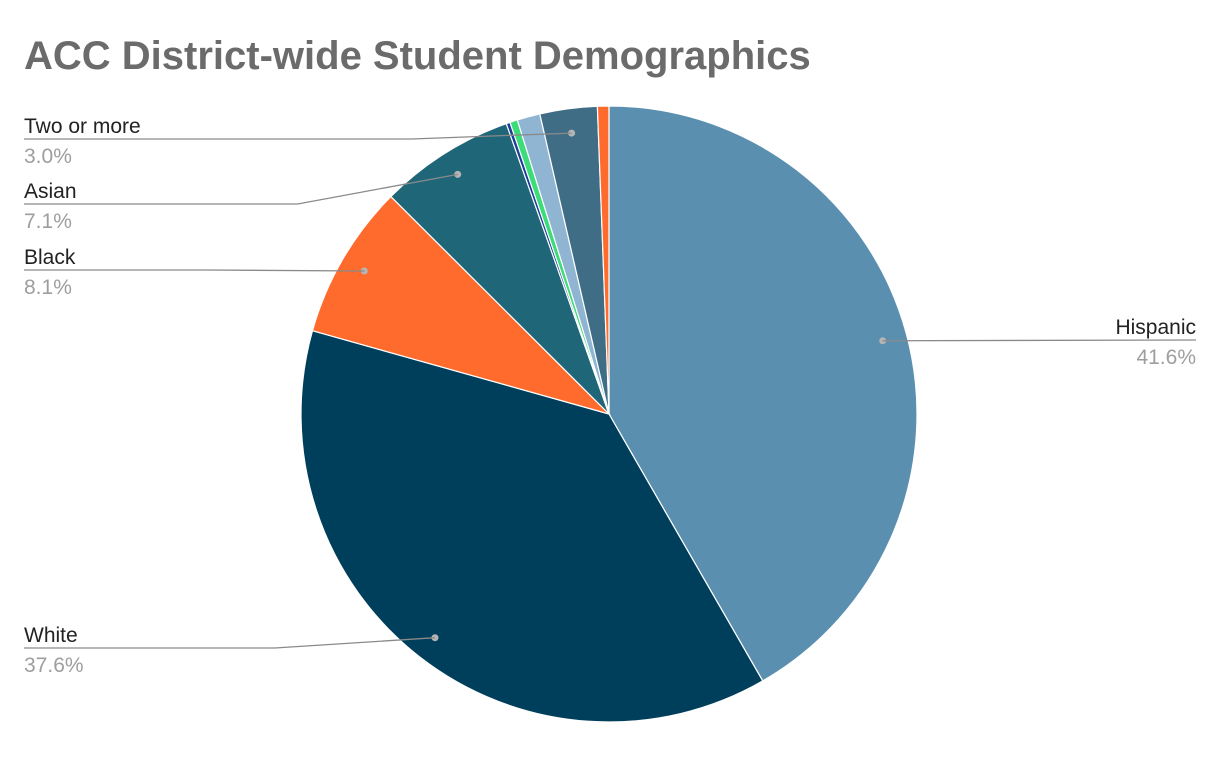  Describe the element at coordinates (48, 287) in the screenshot. I see `value-label-black: 8.1%` at that location.